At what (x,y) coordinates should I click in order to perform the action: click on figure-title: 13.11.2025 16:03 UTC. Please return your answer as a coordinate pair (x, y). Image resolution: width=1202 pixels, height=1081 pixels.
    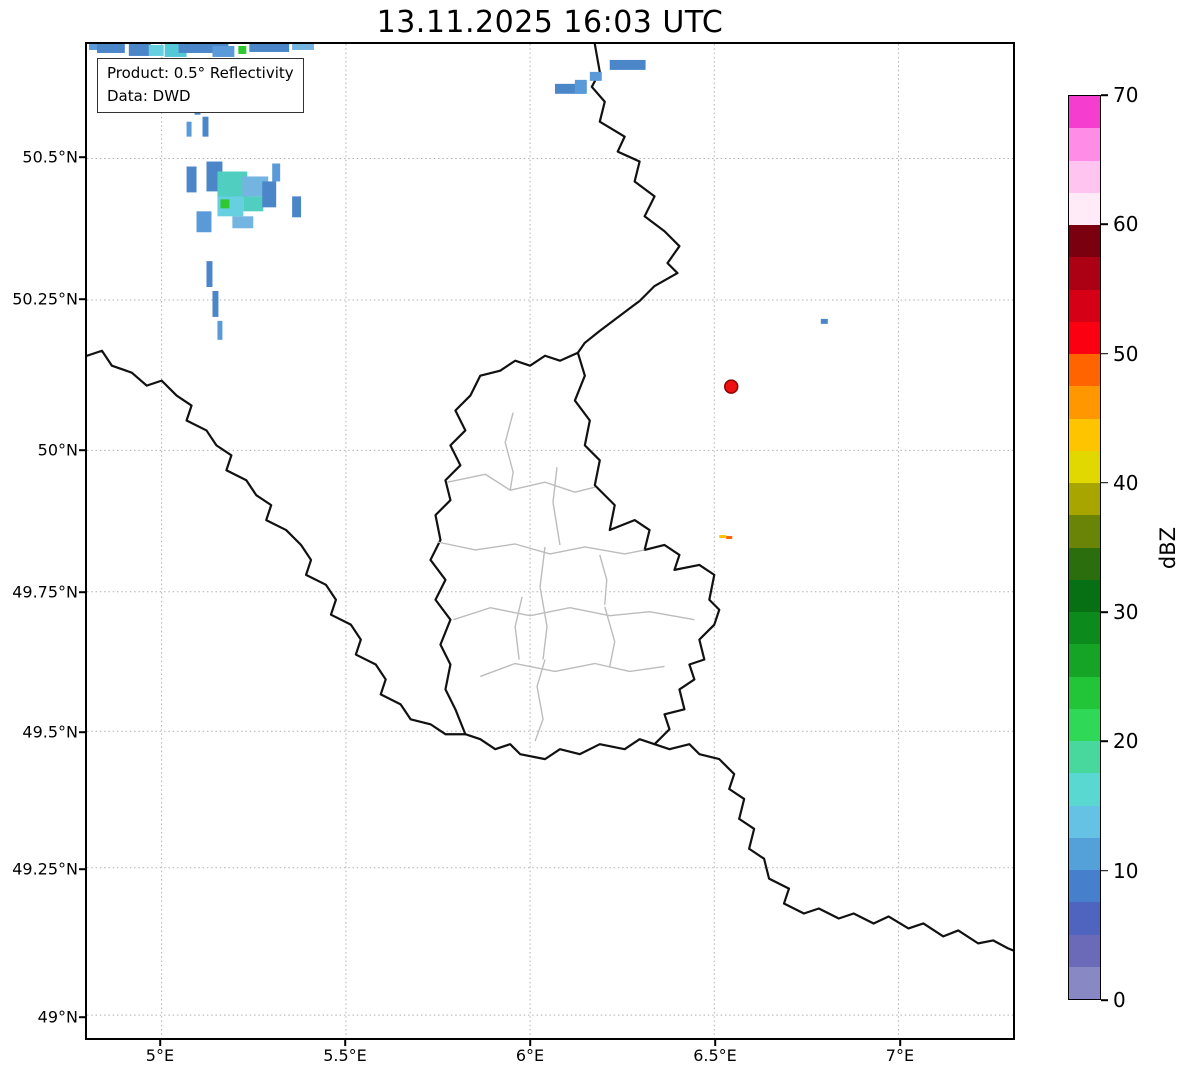
    Looking at the image, I should click on (550, 22).